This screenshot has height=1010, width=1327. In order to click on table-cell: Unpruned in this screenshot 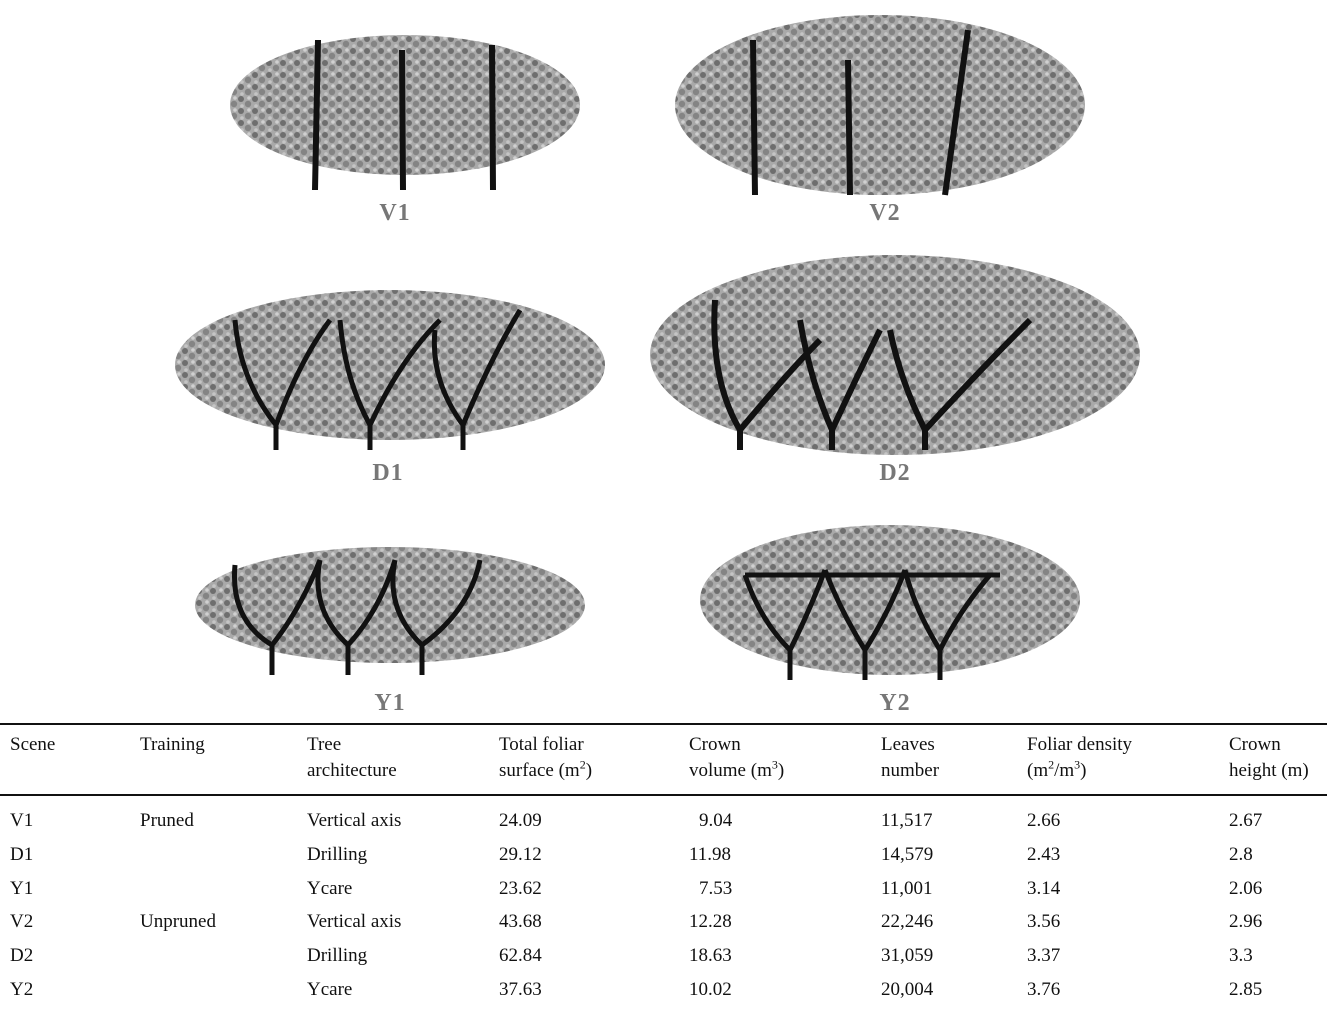, I will do `click(178, 922)`.